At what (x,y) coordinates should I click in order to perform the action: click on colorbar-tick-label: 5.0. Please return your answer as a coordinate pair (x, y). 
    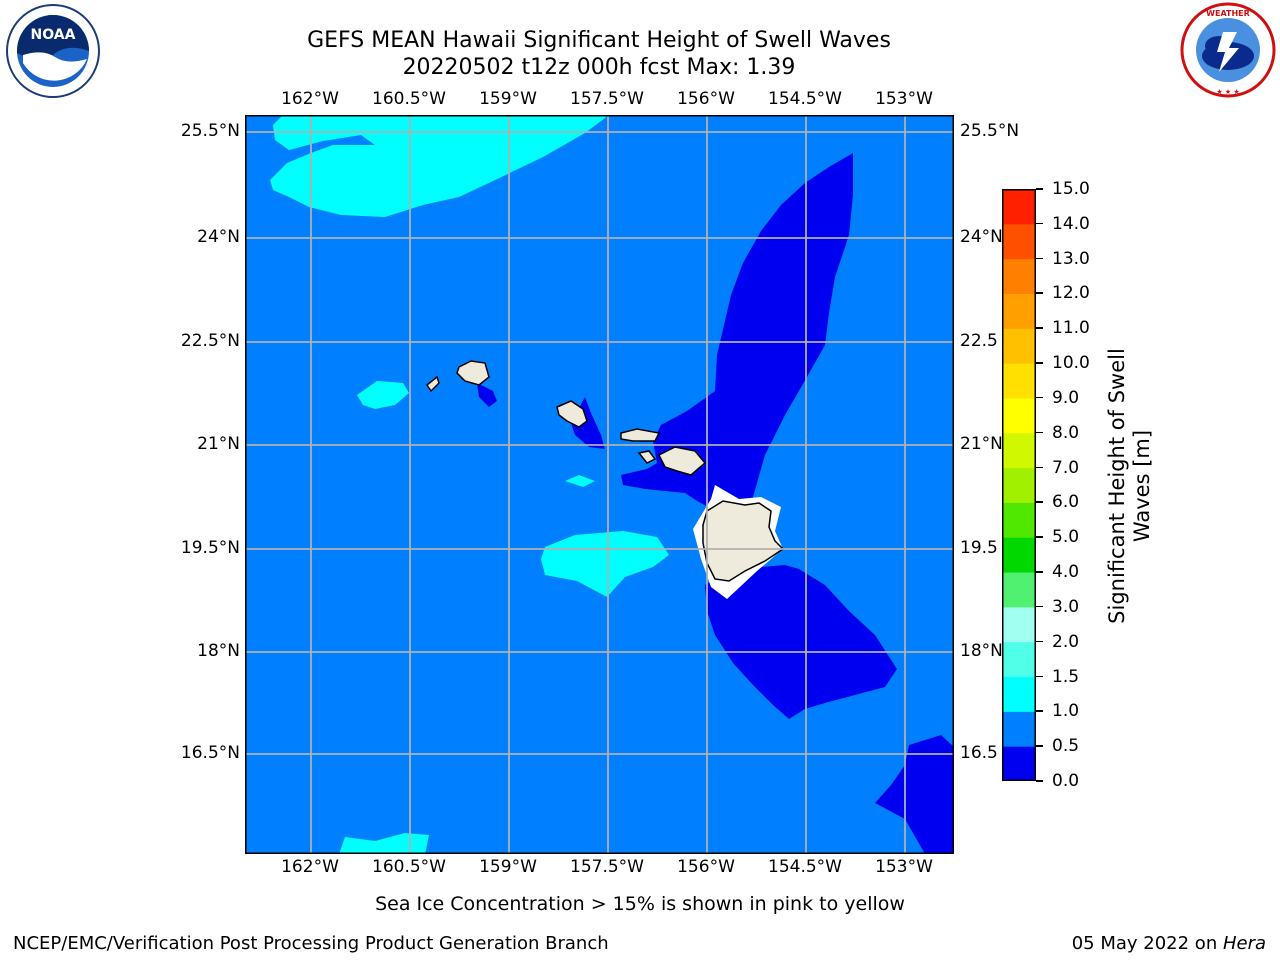
    Looking at the image, I should click on (1066, 537).